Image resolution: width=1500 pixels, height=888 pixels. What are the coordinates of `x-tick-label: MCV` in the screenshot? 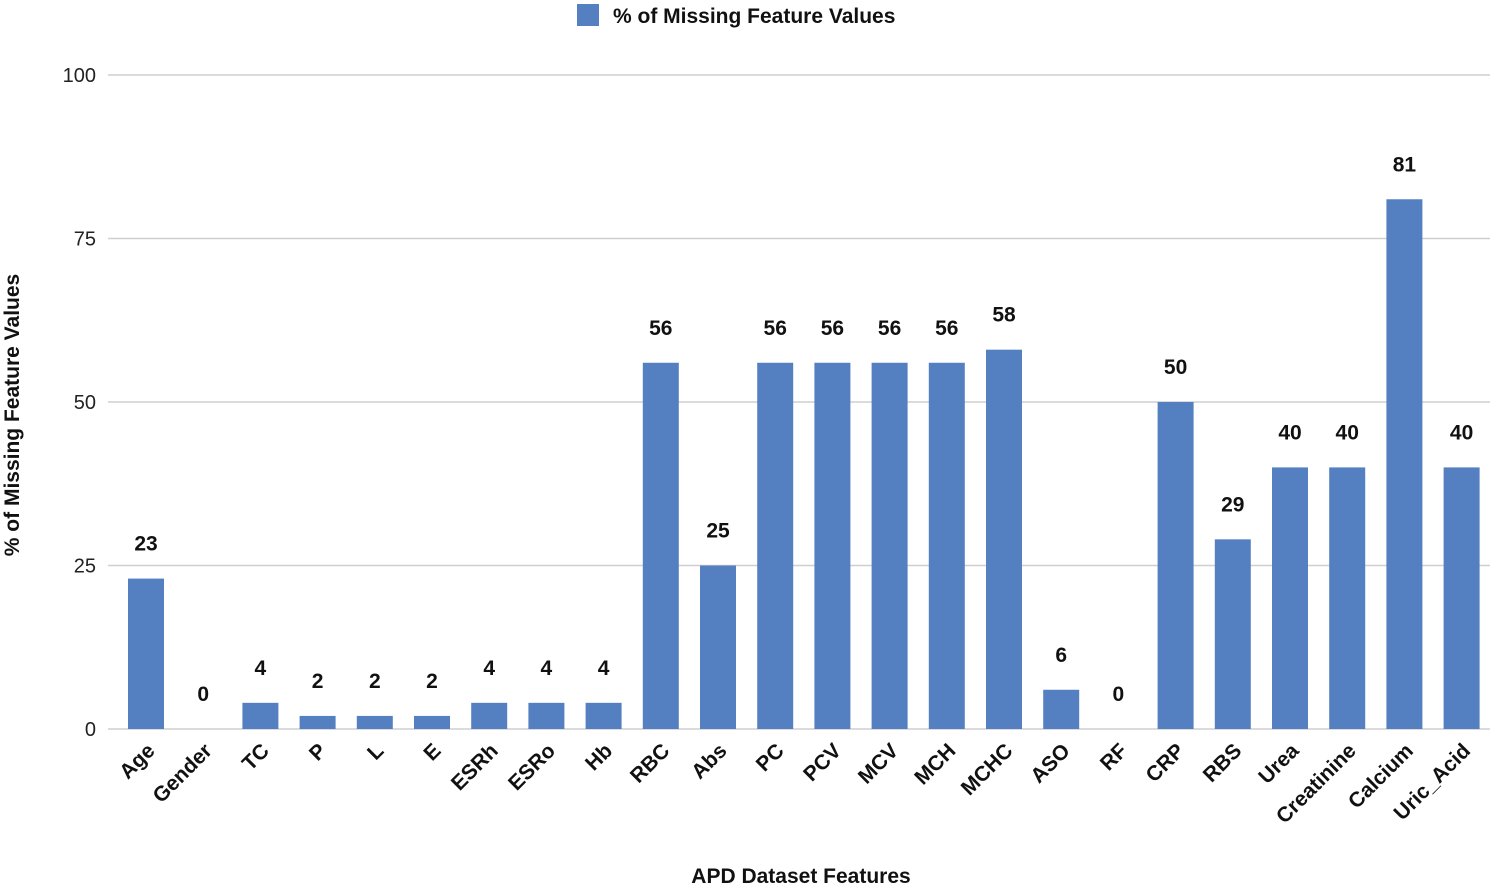 It's located at (878, 763).